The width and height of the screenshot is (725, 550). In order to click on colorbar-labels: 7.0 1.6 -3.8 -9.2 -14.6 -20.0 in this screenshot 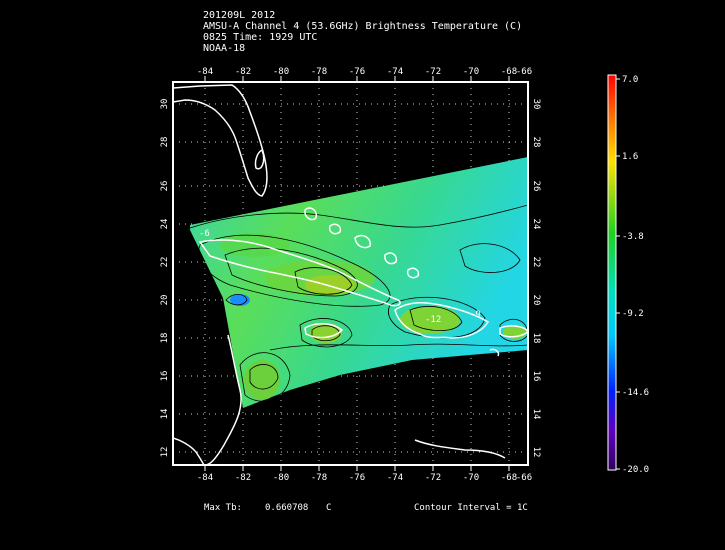, I will do `click(635, 275)`.